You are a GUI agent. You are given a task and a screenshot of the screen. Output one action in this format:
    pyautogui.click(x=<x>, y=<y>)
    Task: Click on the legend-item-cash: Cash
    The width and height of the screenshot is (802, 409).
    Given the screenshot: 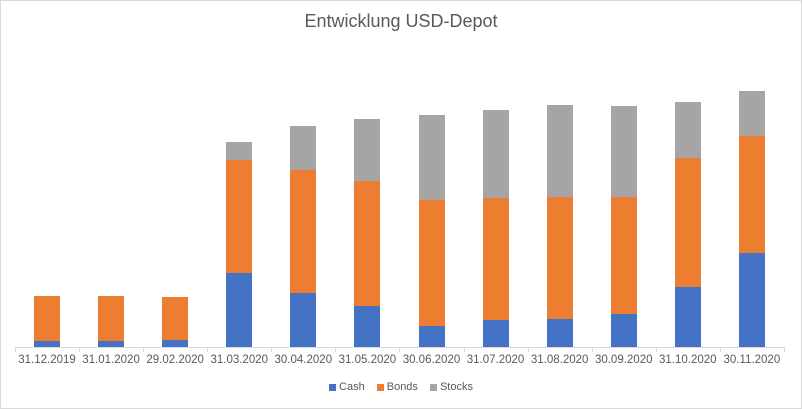 What is the action you would take?
    pyautogui.click(x=347, y=387)
    